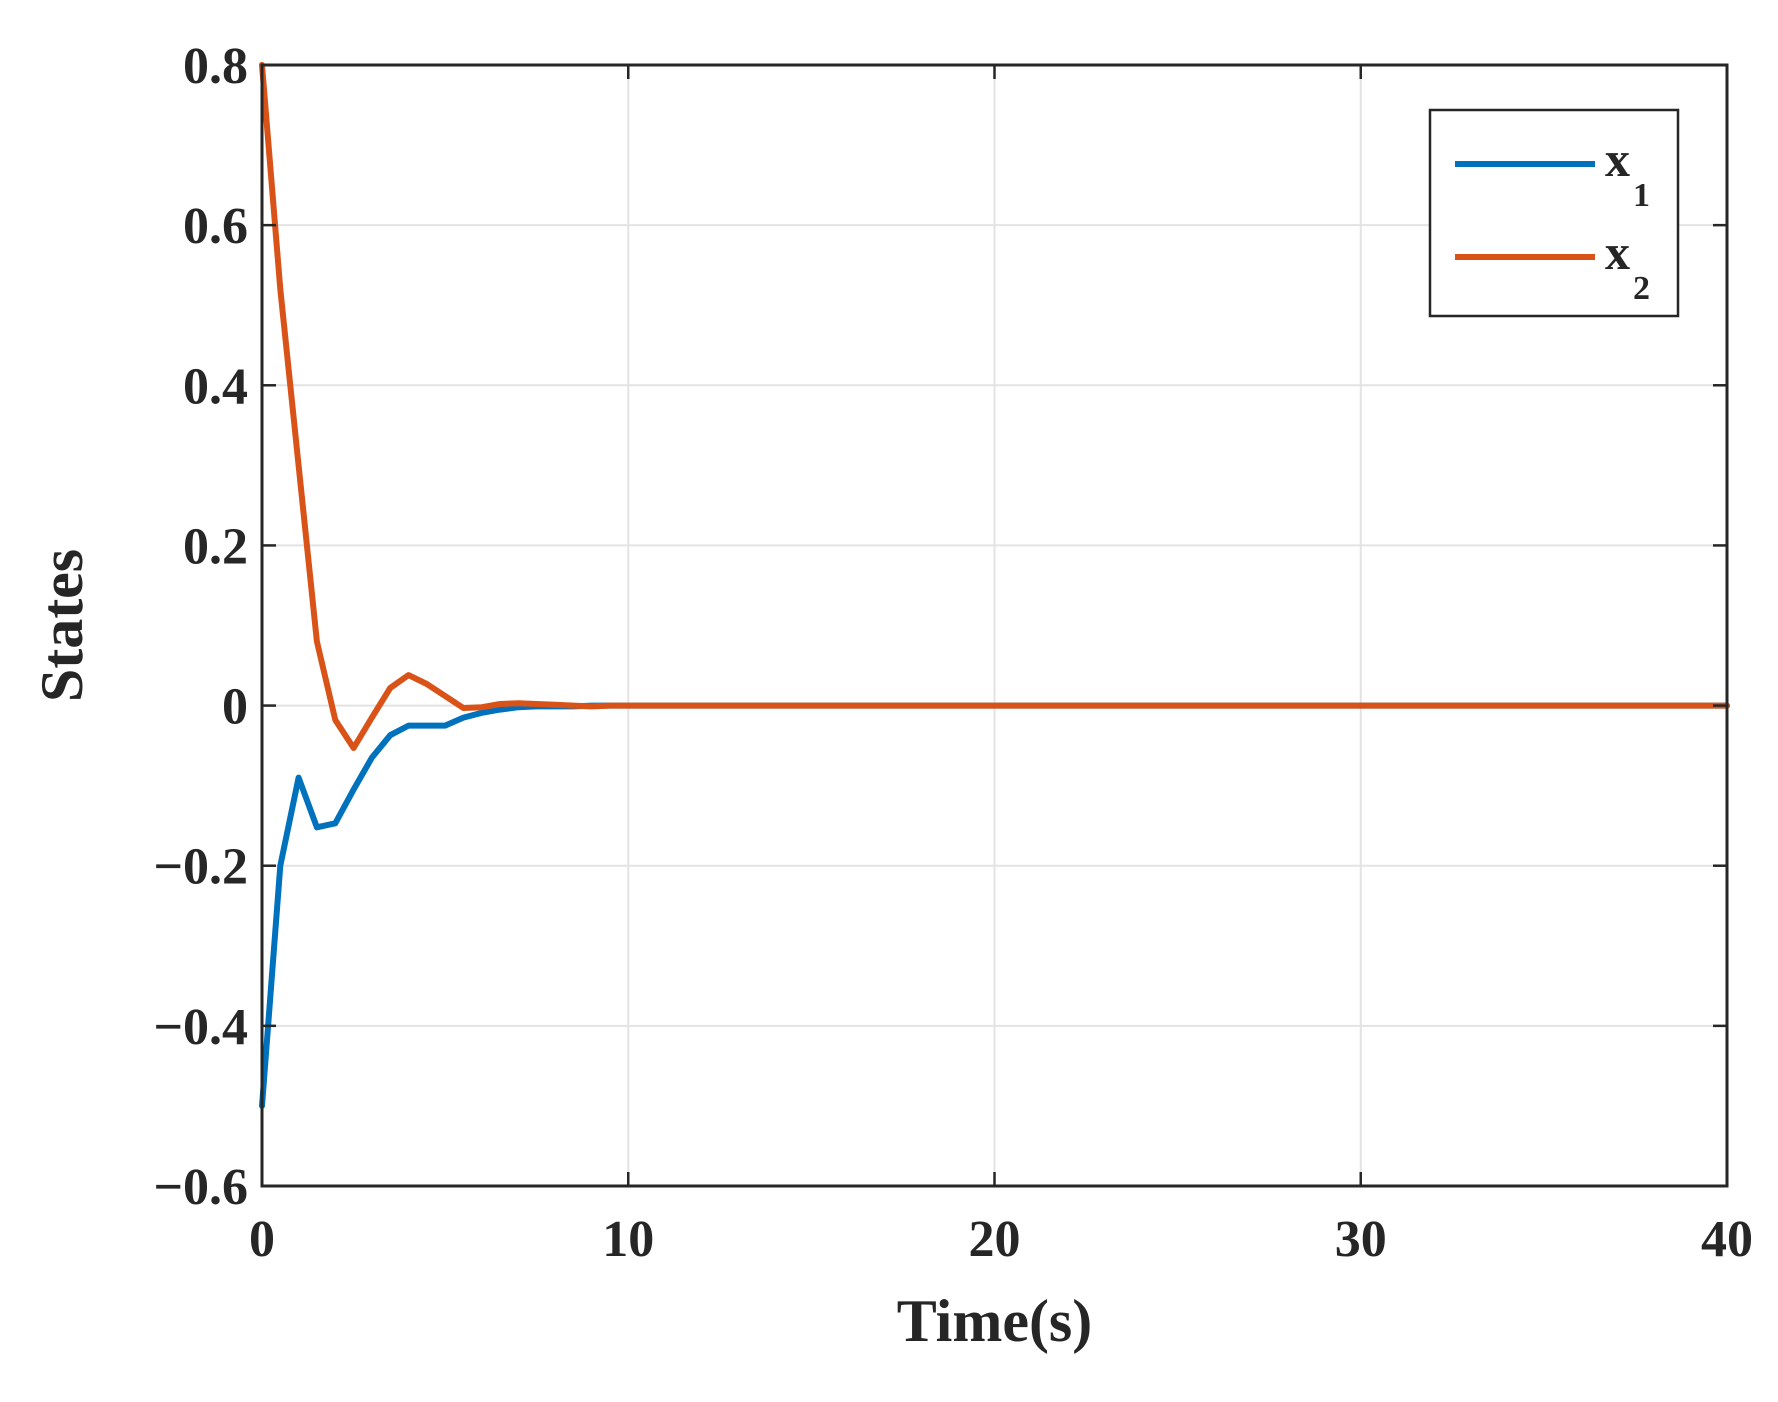  Describe the element at coordinates (1361, 1239) in the screenshot. I see `x-tick-label: 30` at that location.